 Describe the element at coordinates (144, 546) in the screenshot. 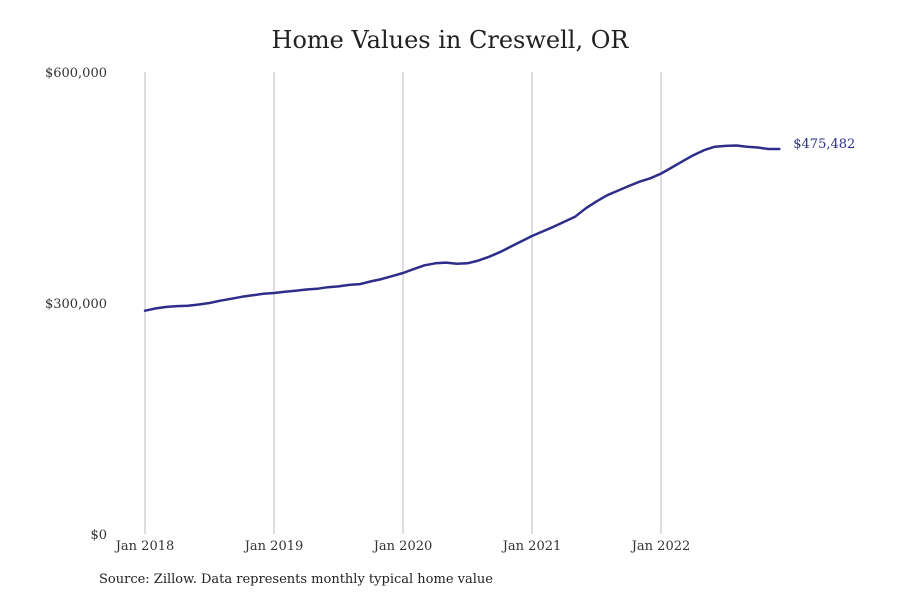

I see `x-tick-label: Jan 2018` at that location.